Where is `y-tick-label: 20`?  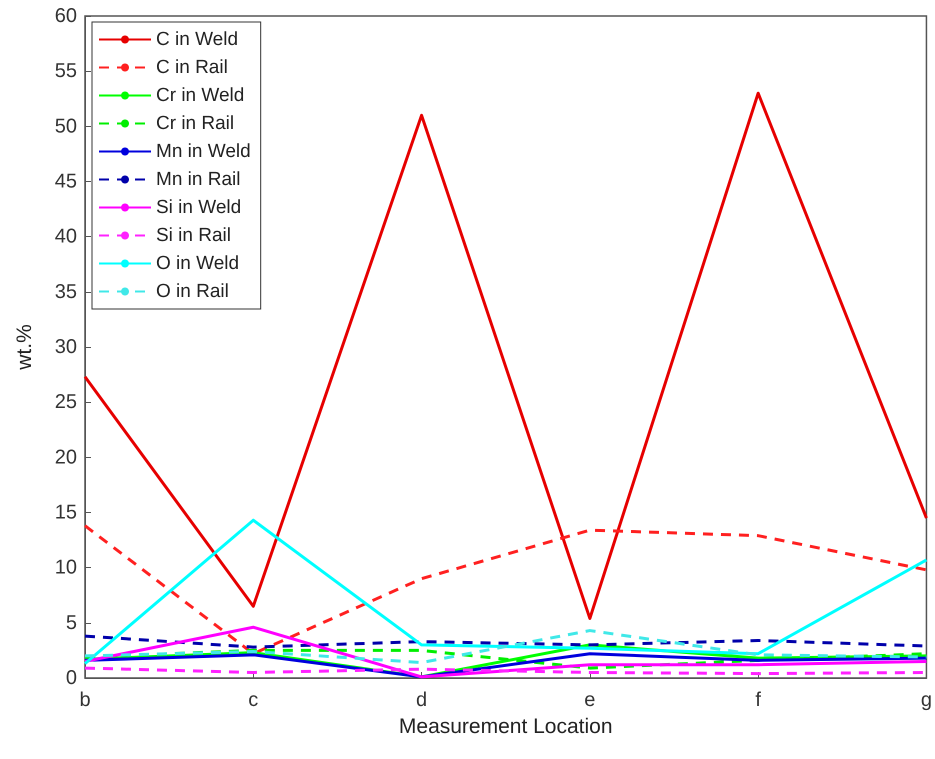 y-tick-label: 20 is located at coordinates (65, 457).